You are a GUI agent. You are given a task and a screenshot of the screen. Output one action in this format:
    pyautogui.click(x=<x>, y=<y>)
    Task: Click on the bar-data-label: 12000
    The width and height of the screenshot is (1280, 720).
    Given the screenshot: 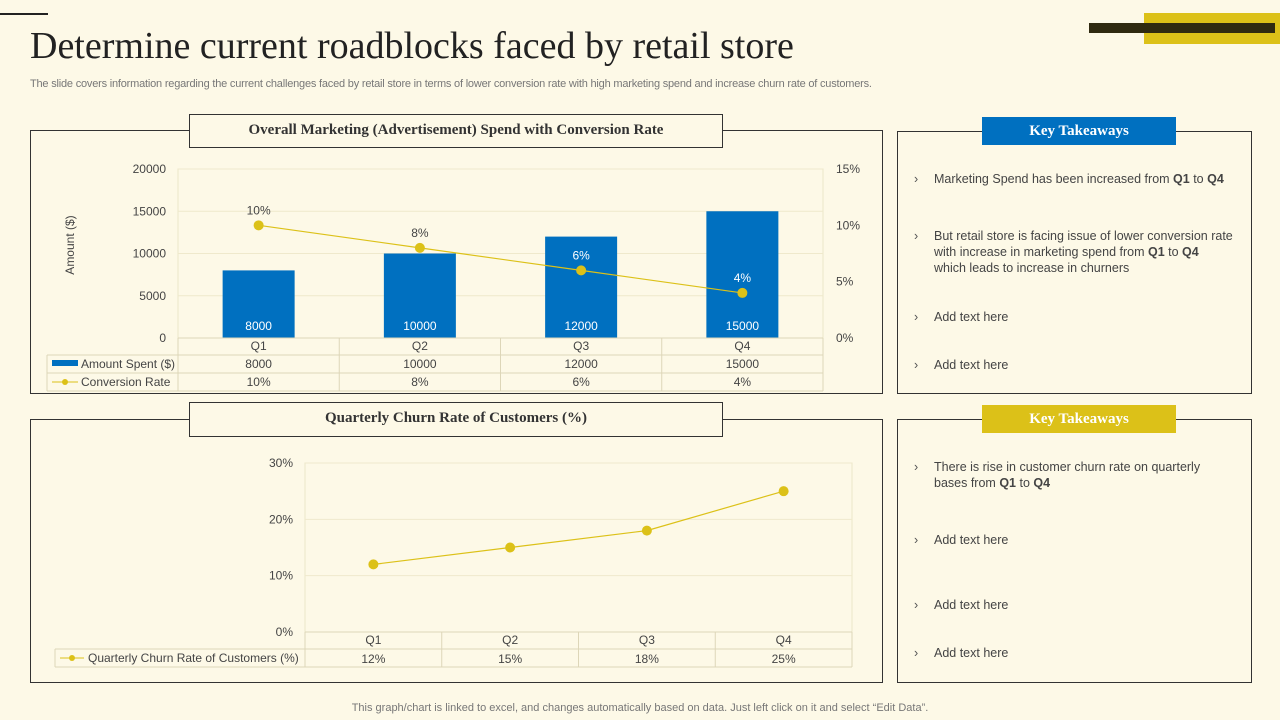 What is the action you would take?
    pyautogui.click(x=581, y=326)
    